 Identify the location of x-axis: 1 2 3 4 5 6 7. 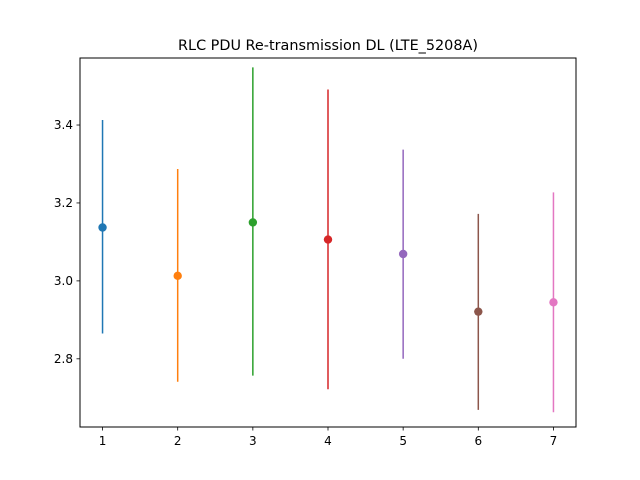
(328, 437).